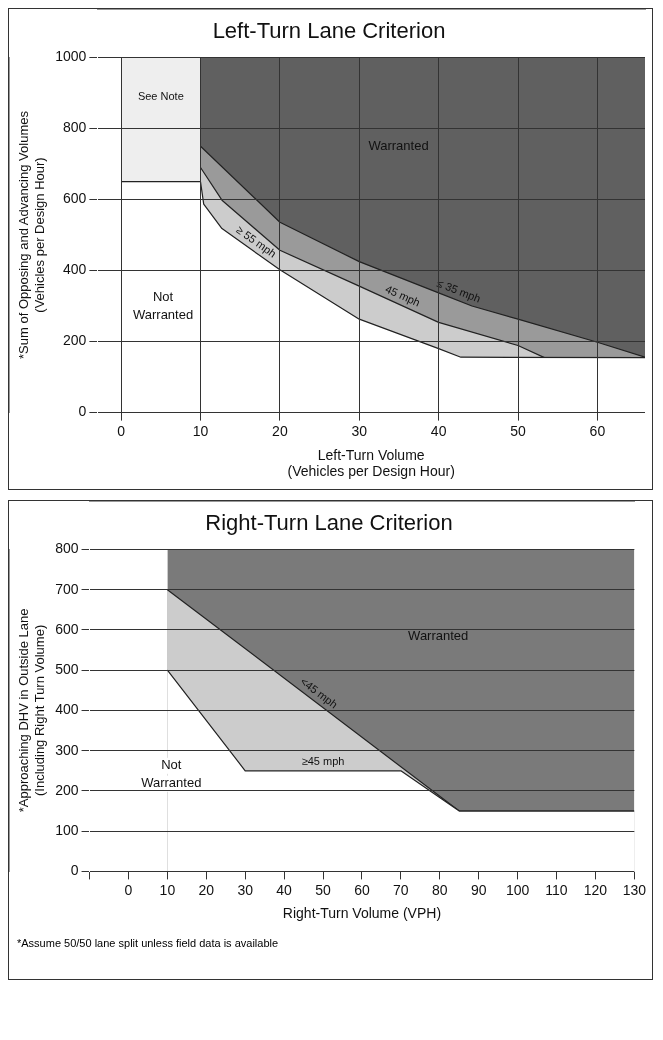  I want to click on x-tick-label: 100, so click(517, 889).